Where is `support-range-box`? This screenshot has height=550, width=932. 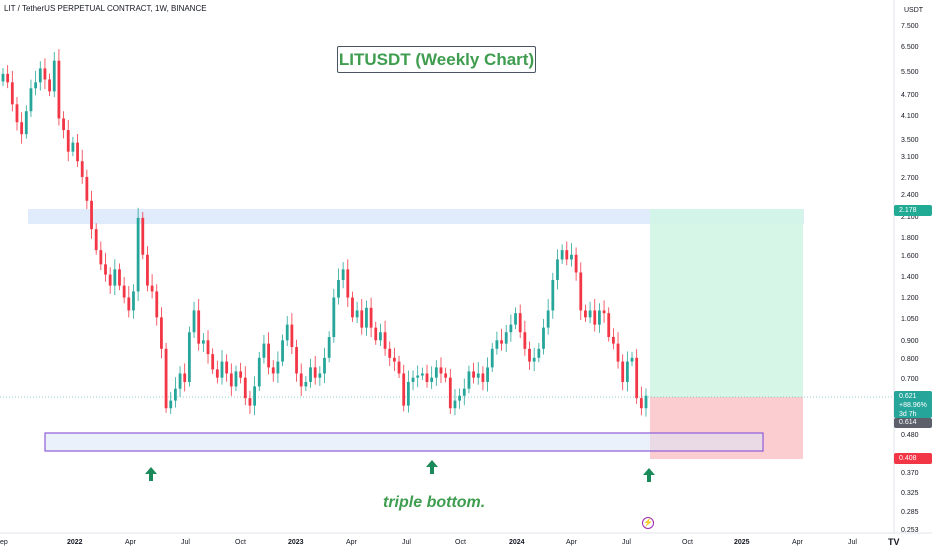
support-range-box is located at coordinates (404, 442).